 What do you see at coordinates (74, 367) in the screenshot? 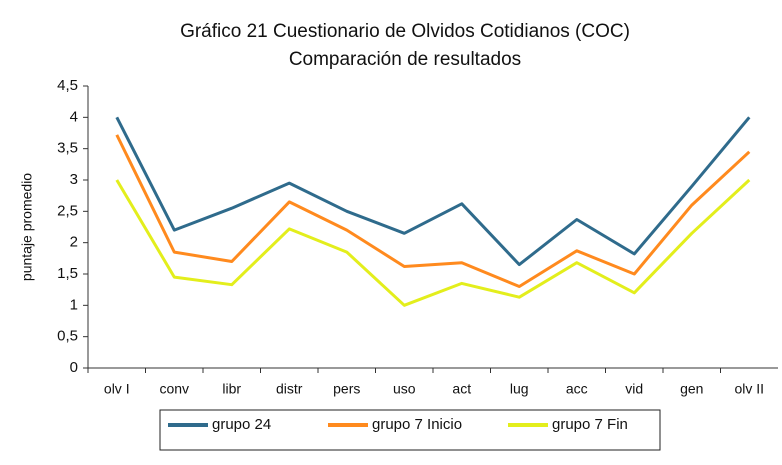
I see `y-tick-label: 0` at bounding box center [74, 367].